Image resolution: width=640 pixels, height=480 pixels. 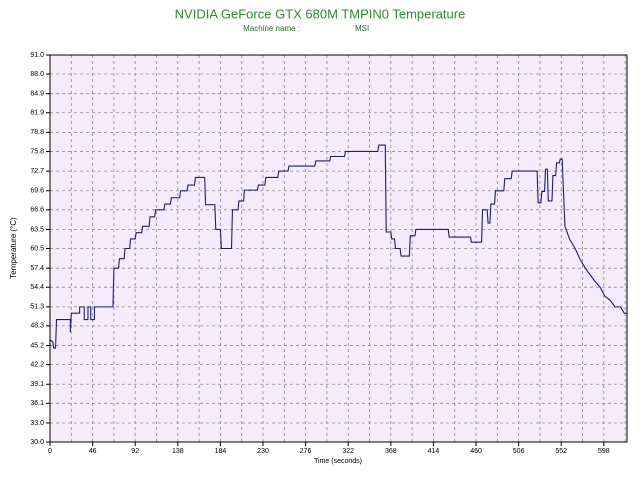 I want to click on machine-value: MSI, so click(x=362, y=28).